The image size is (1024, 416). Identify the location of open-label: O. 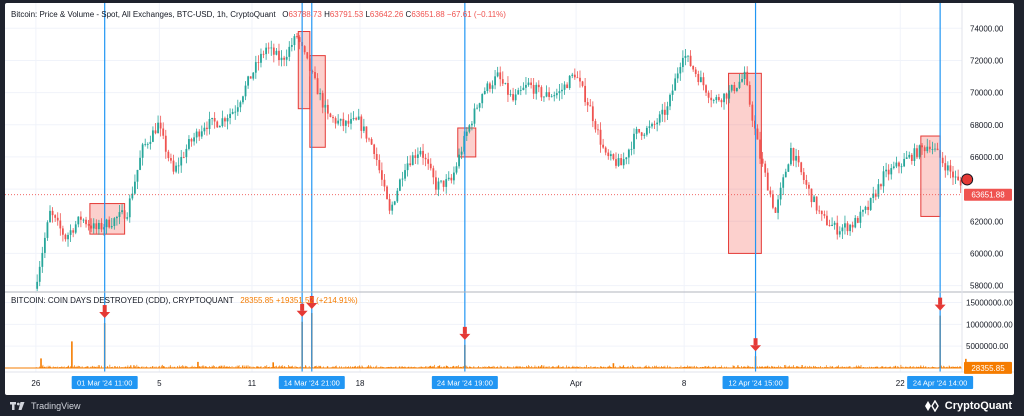
(285, 14).